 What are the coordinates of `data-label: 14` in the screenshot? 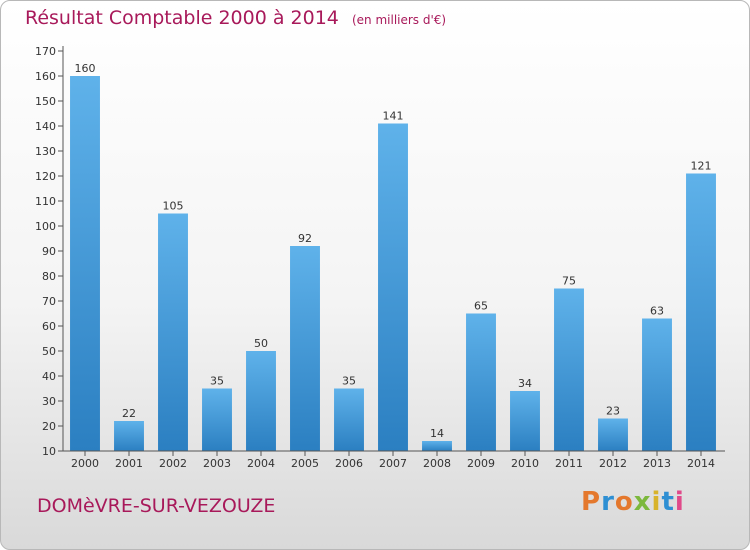 It's located at (437, 433).